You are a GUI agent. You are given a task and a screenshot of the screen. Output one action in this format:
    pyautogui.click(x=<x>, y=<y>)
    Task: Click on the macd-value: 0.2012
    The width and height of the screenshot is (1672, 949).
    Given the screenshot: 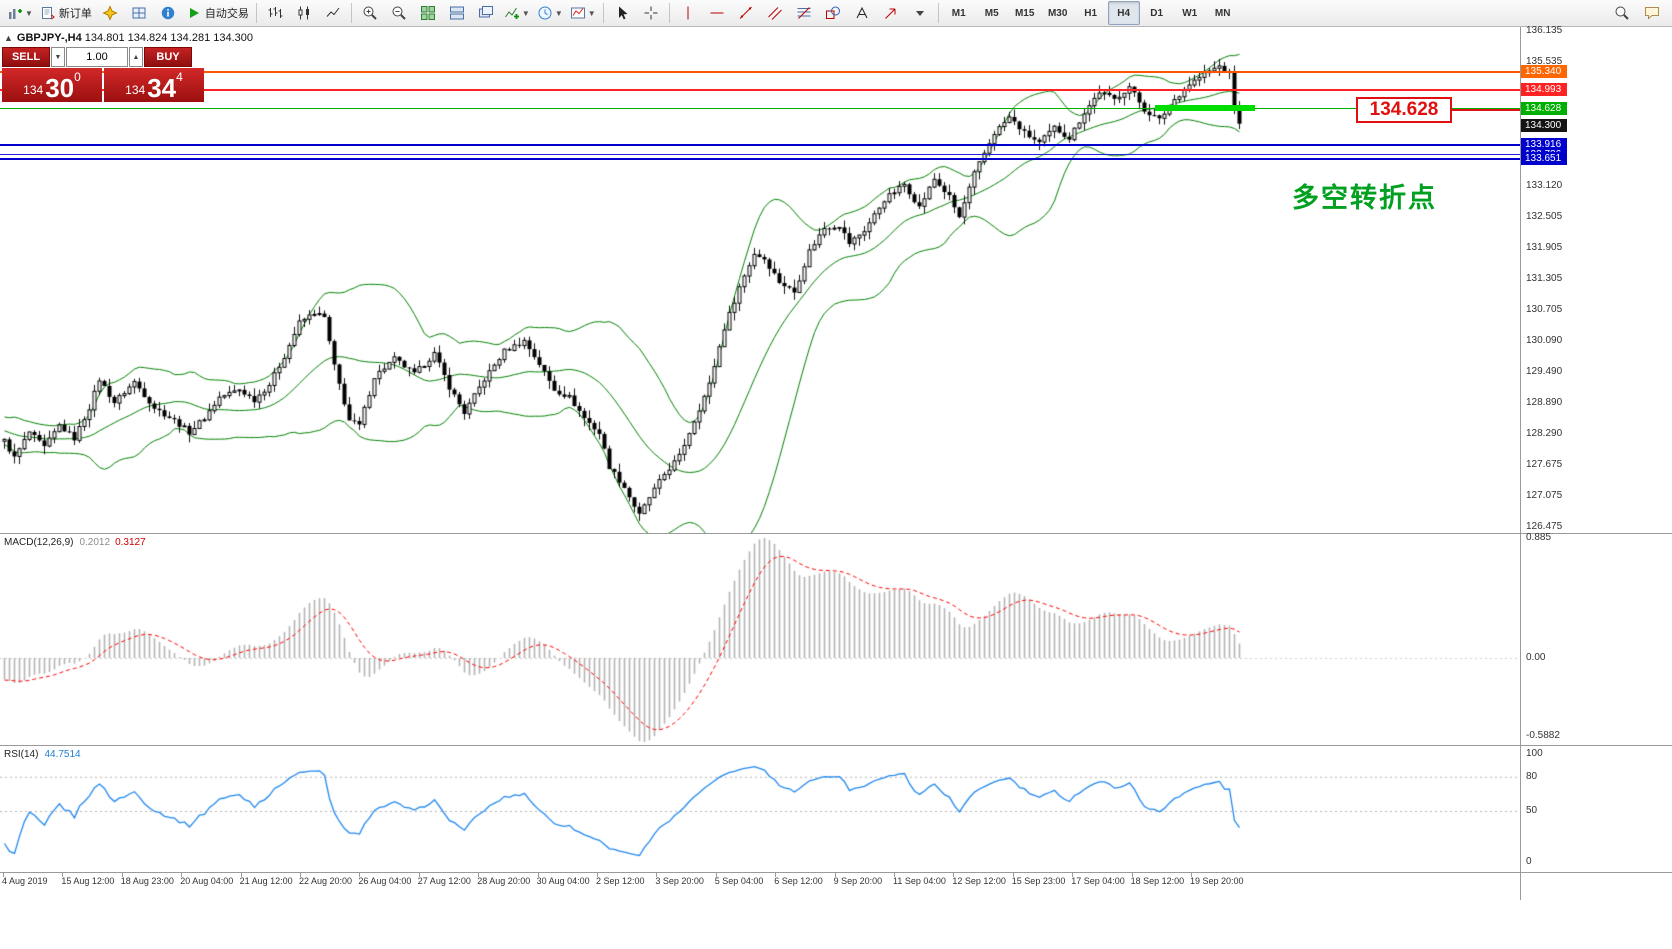 What is the action you would take?
    pyautogui.click(x=95, y=542)
    